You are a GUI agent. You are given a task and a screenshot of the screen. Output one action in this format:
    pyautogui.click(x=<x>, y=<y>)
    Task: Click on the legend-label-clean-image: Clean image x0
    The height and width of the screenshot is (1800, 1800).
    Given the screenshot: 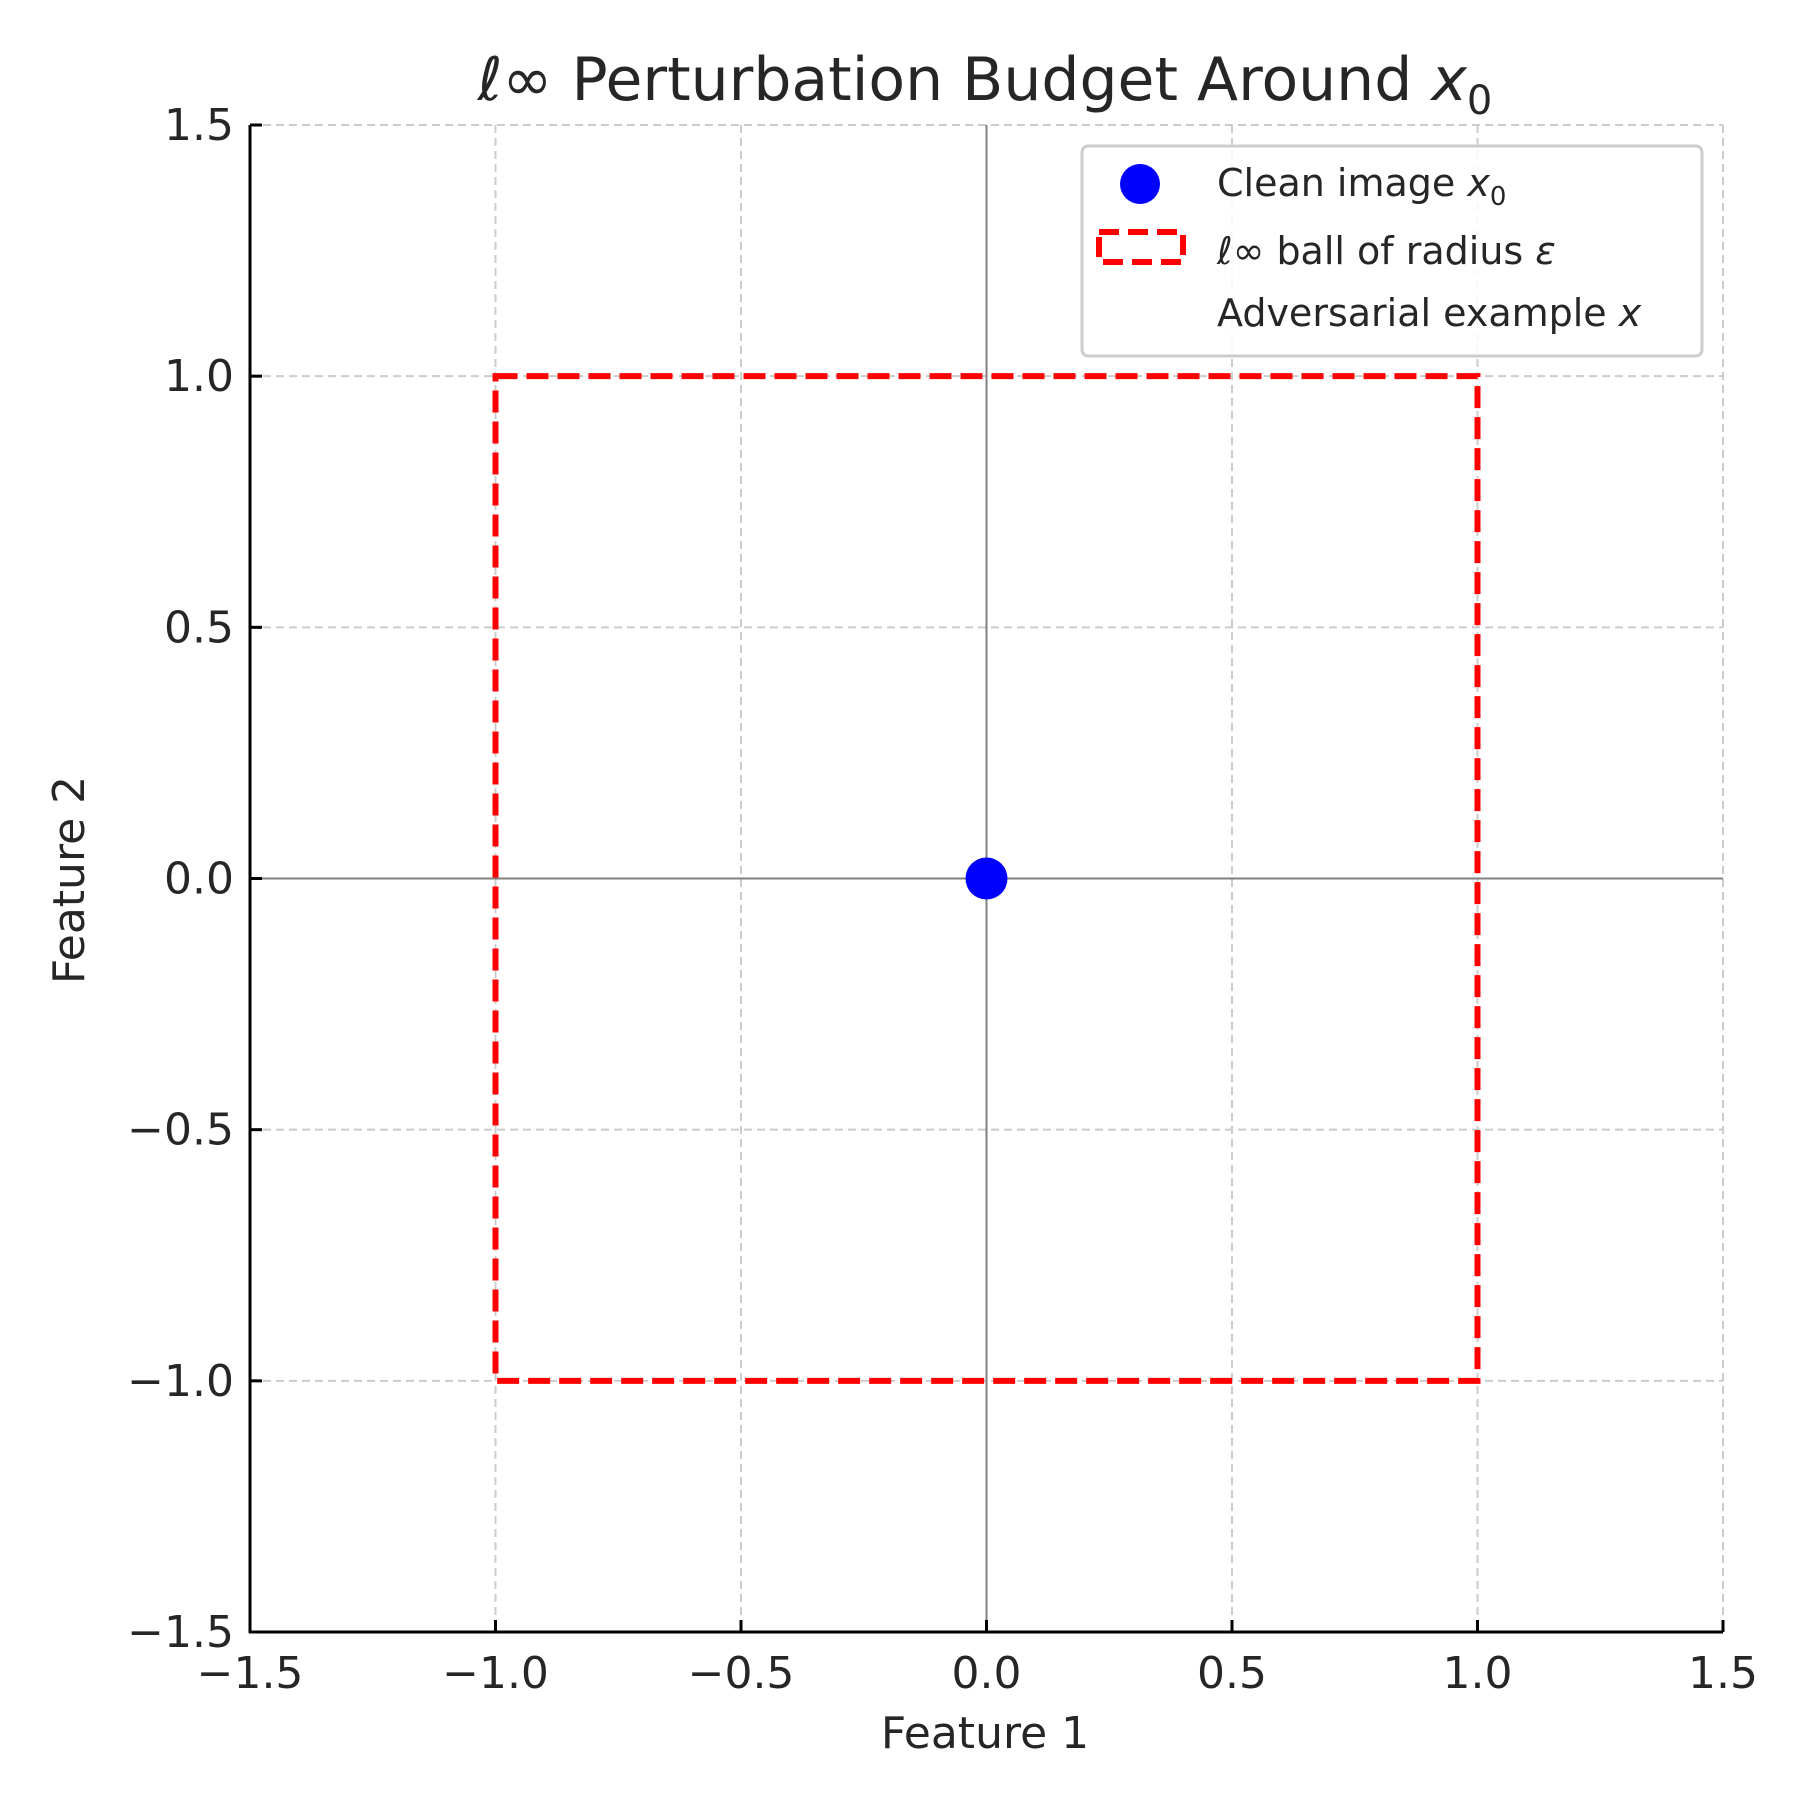 What is the action you would take?
    pyautogui.click(x=1361, y=186)
    